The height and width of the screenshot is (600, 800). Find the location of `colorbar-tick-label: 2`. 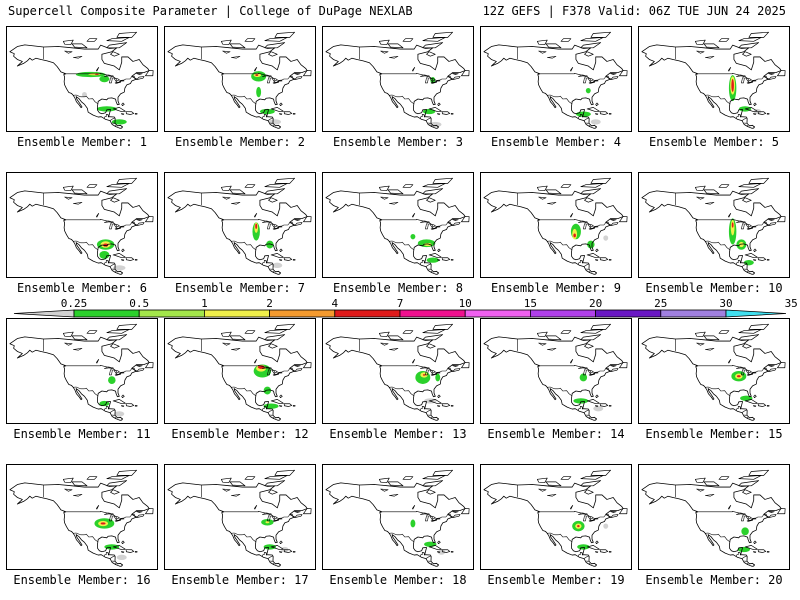

colorbar-tick-label: 2 is located at coordinates (269, 303).